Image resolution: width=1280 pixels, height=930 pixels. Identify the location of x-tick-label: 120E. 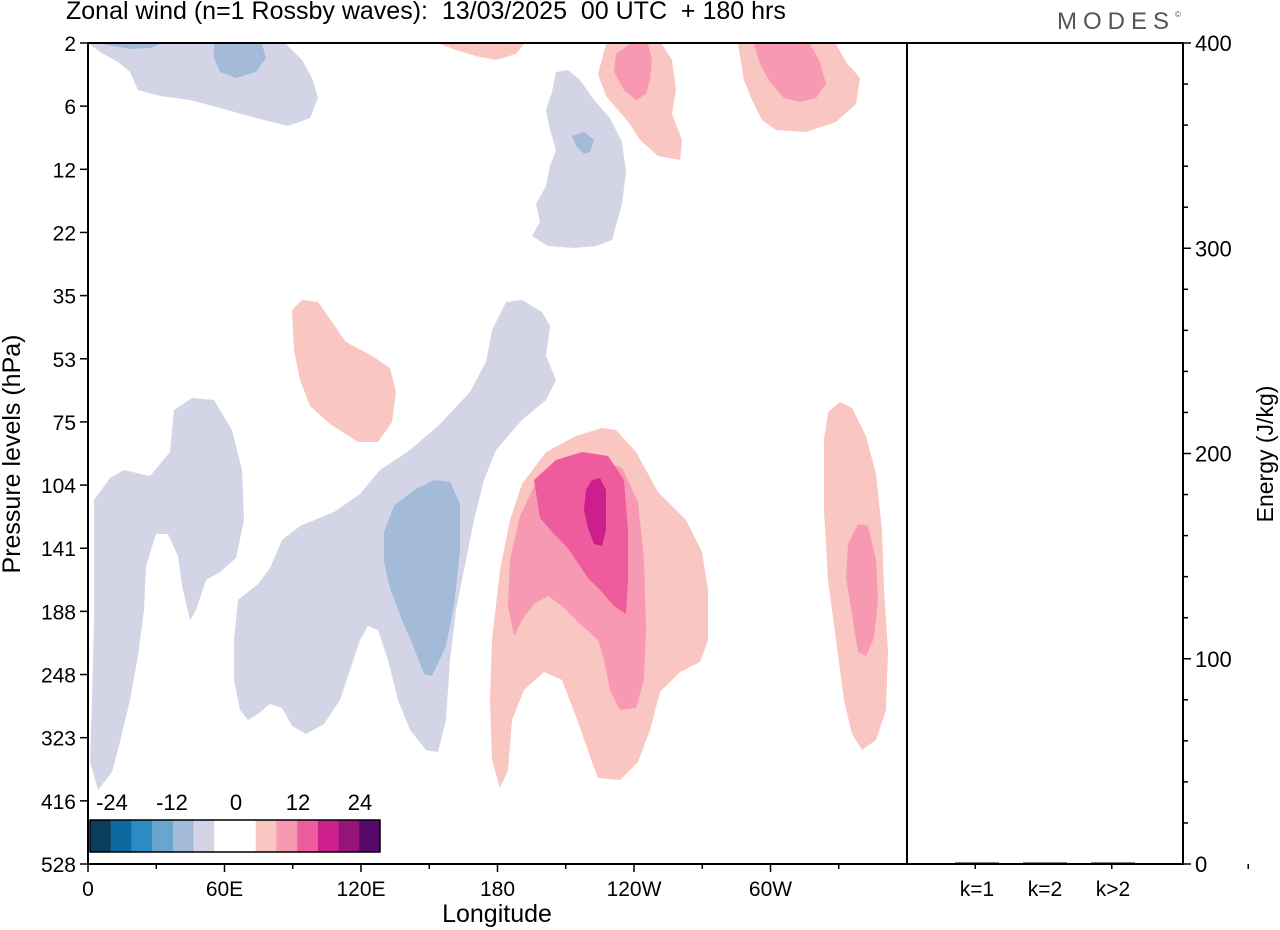
(360, 889).